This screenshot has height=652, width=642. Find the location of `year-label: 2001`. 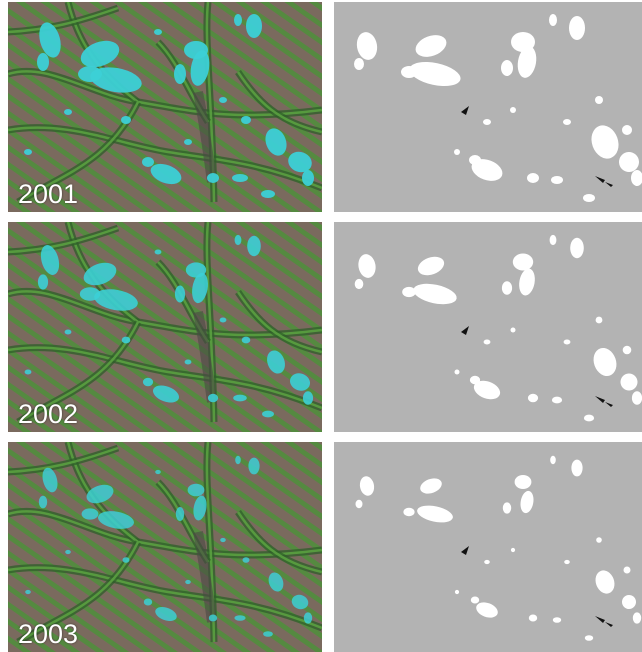

year-label: 2001 is located at coordinates (48, 194).